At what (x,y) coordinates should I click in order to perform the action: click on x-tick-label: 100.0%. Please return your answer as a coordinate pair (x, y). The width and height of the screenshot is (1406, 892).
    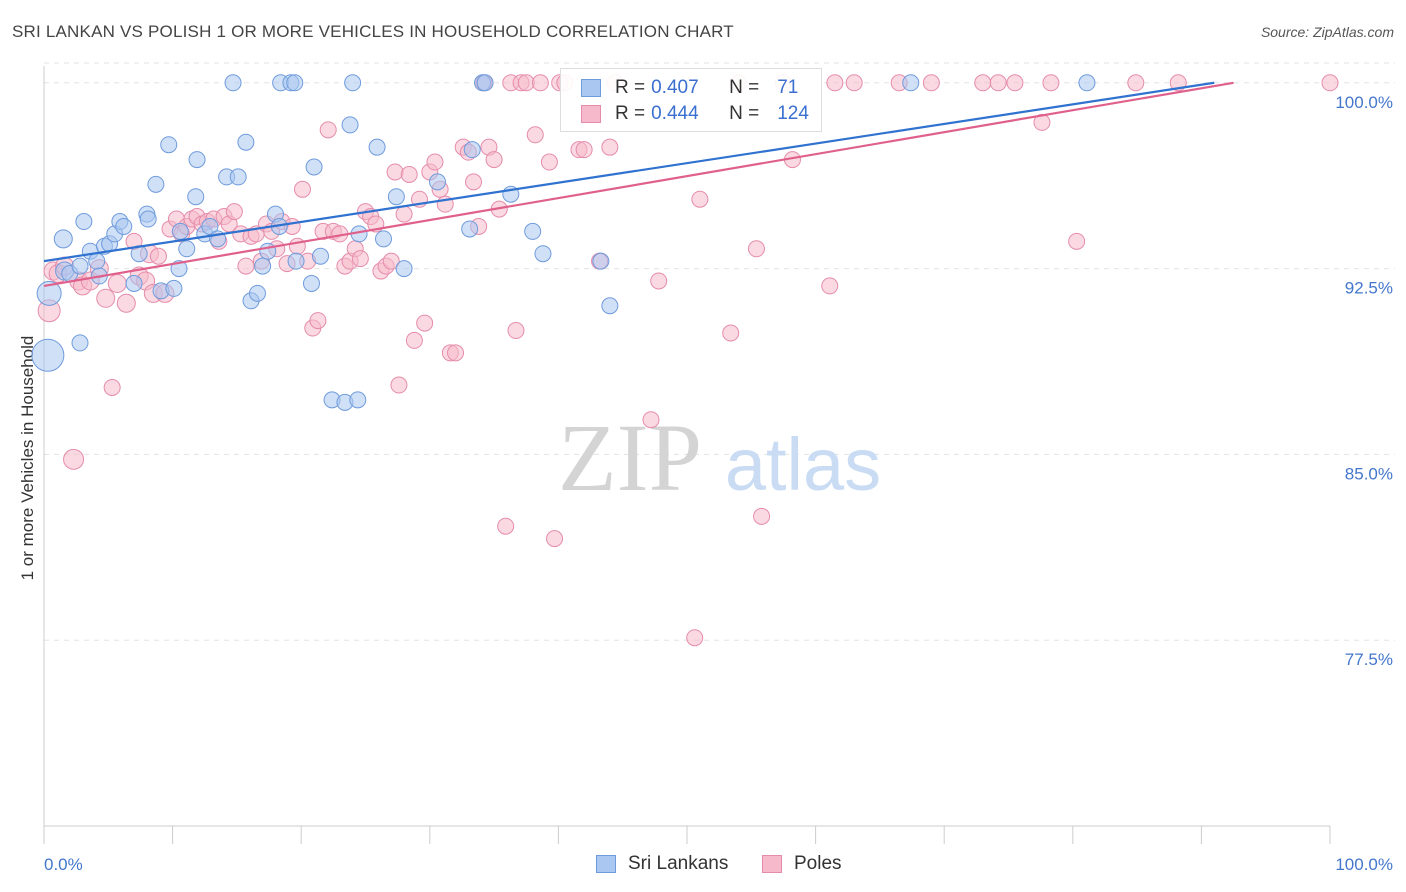
    Looking at the image, I should click on (1364, 864).